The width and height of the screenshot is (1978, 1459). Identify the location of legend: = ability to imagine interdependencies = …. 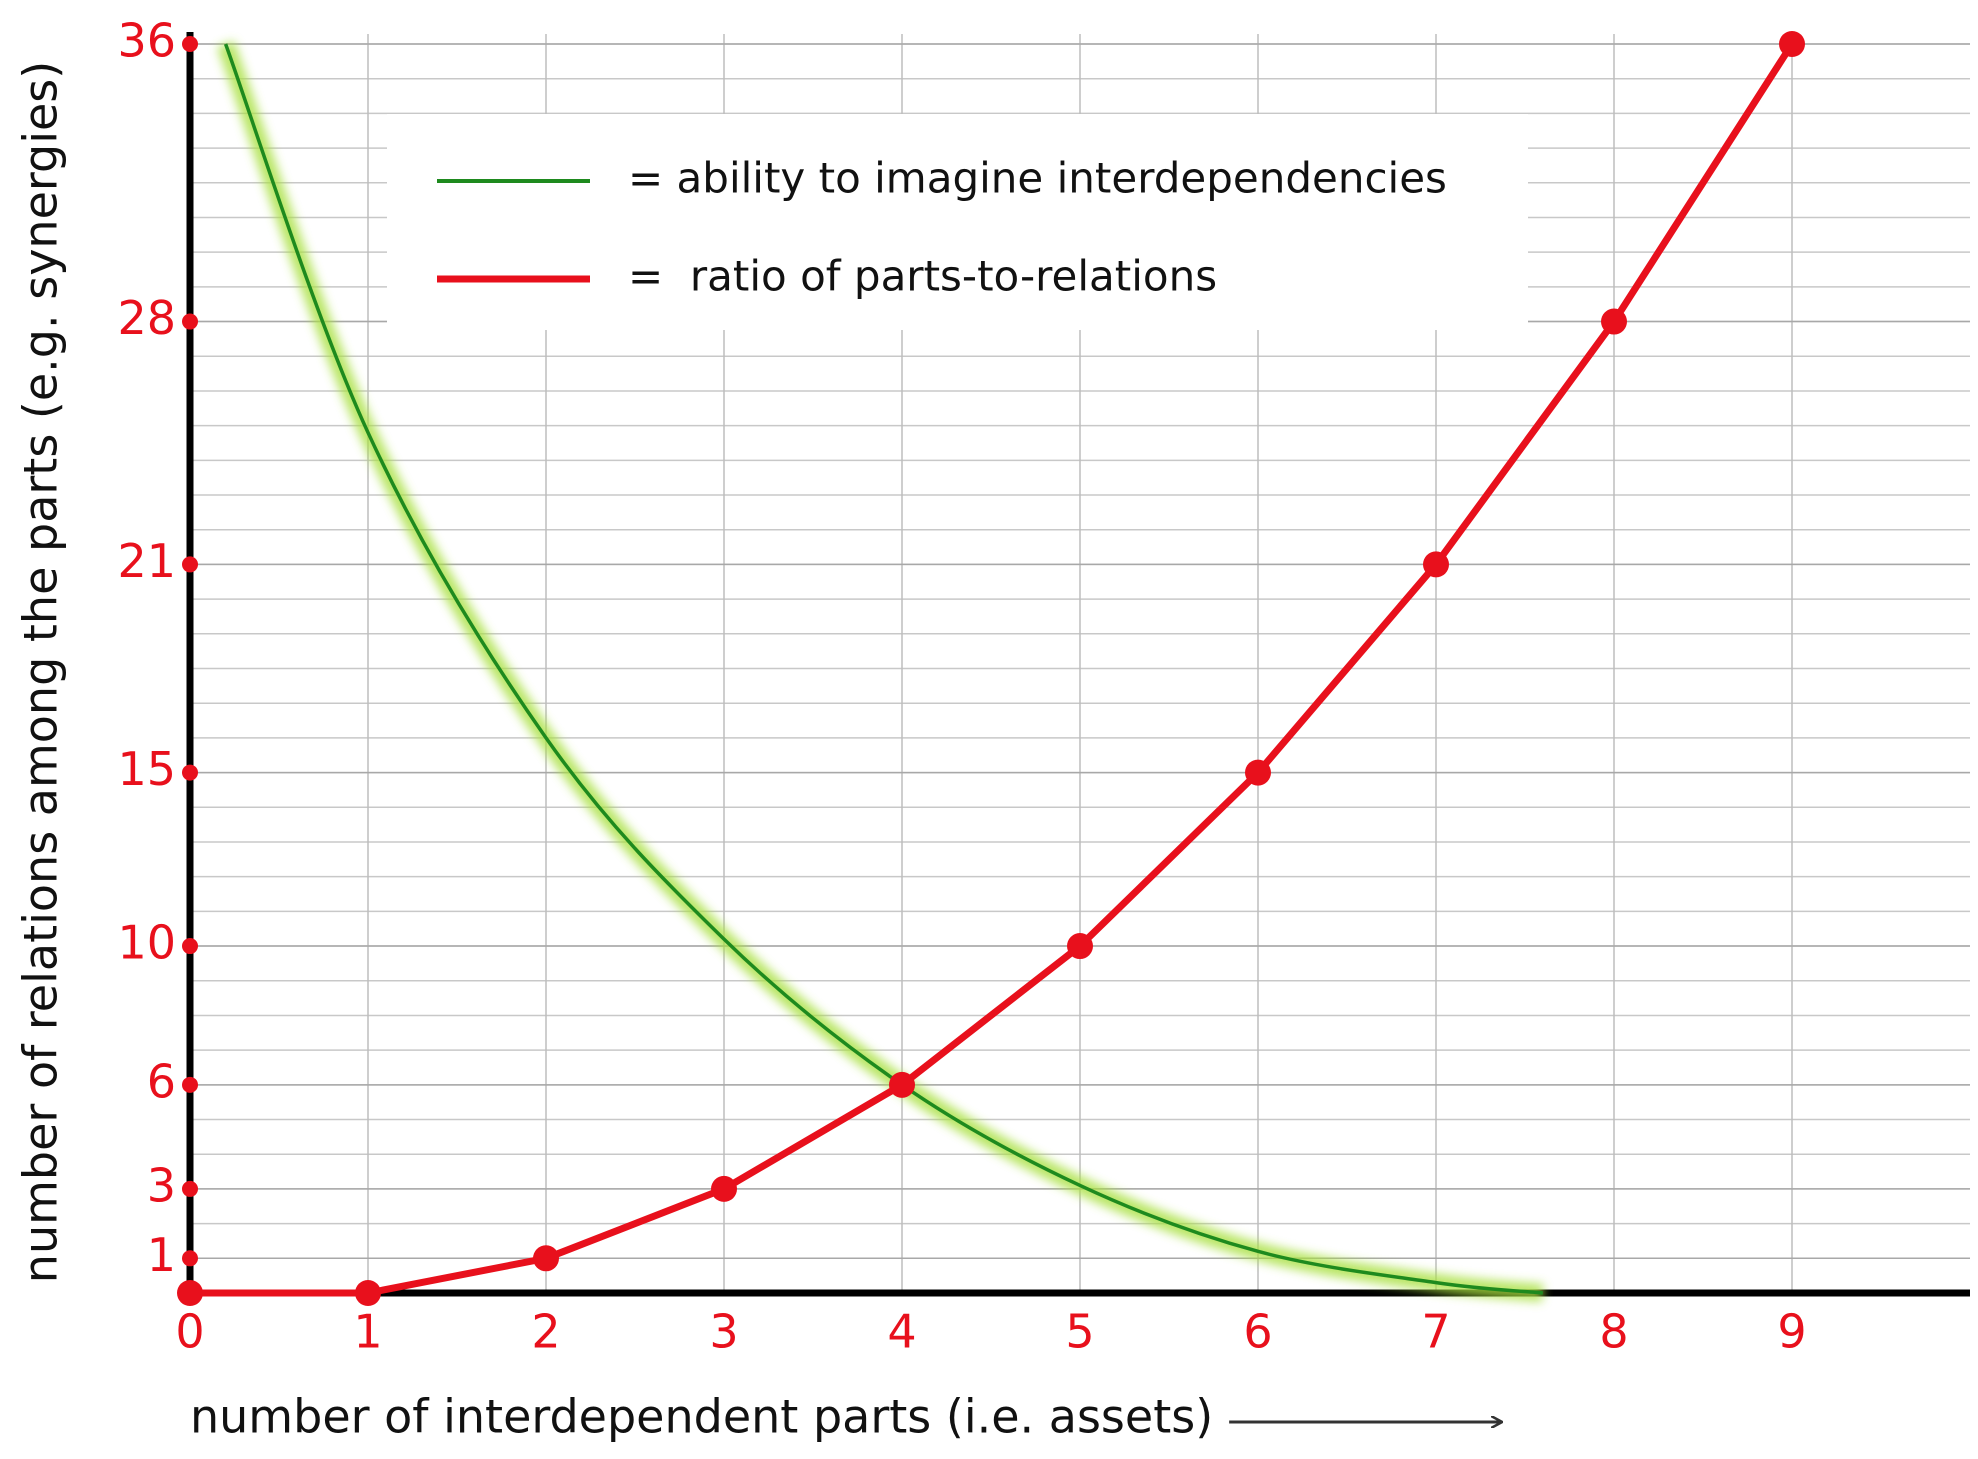
(957, 222).